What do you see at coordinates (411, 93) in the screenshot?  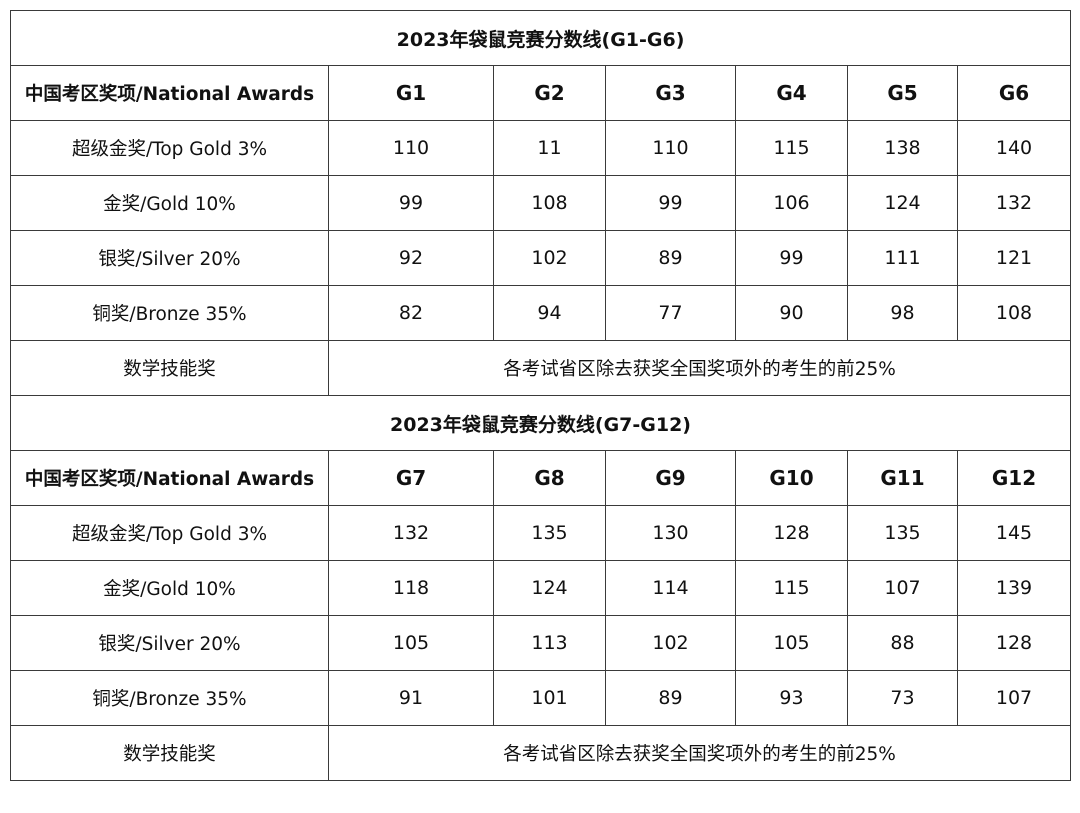 I see `grade-header: G1` at bounding box center [411, 93].